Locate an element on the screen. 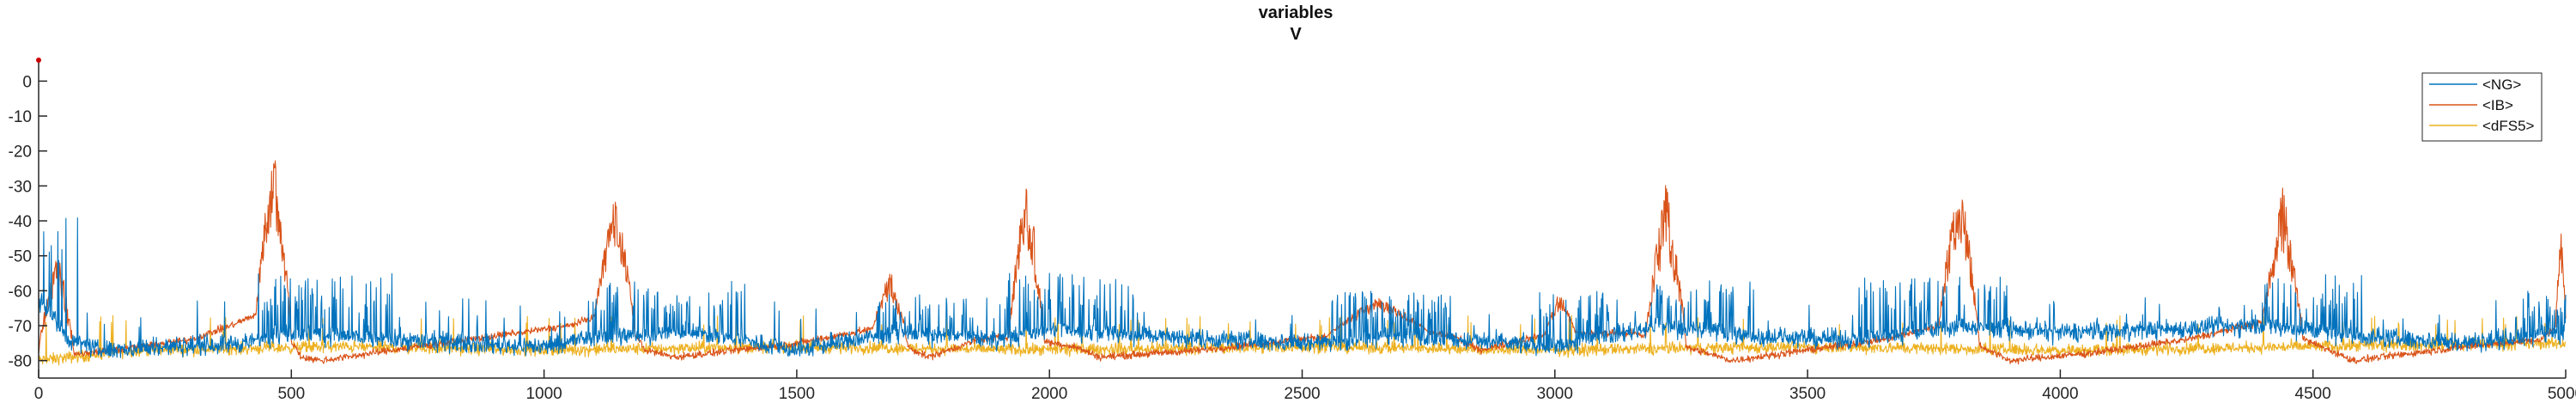 The width and height of the screenshot is (2576, 403). y-tick-label: -60 is located at coordinates (21, 292).